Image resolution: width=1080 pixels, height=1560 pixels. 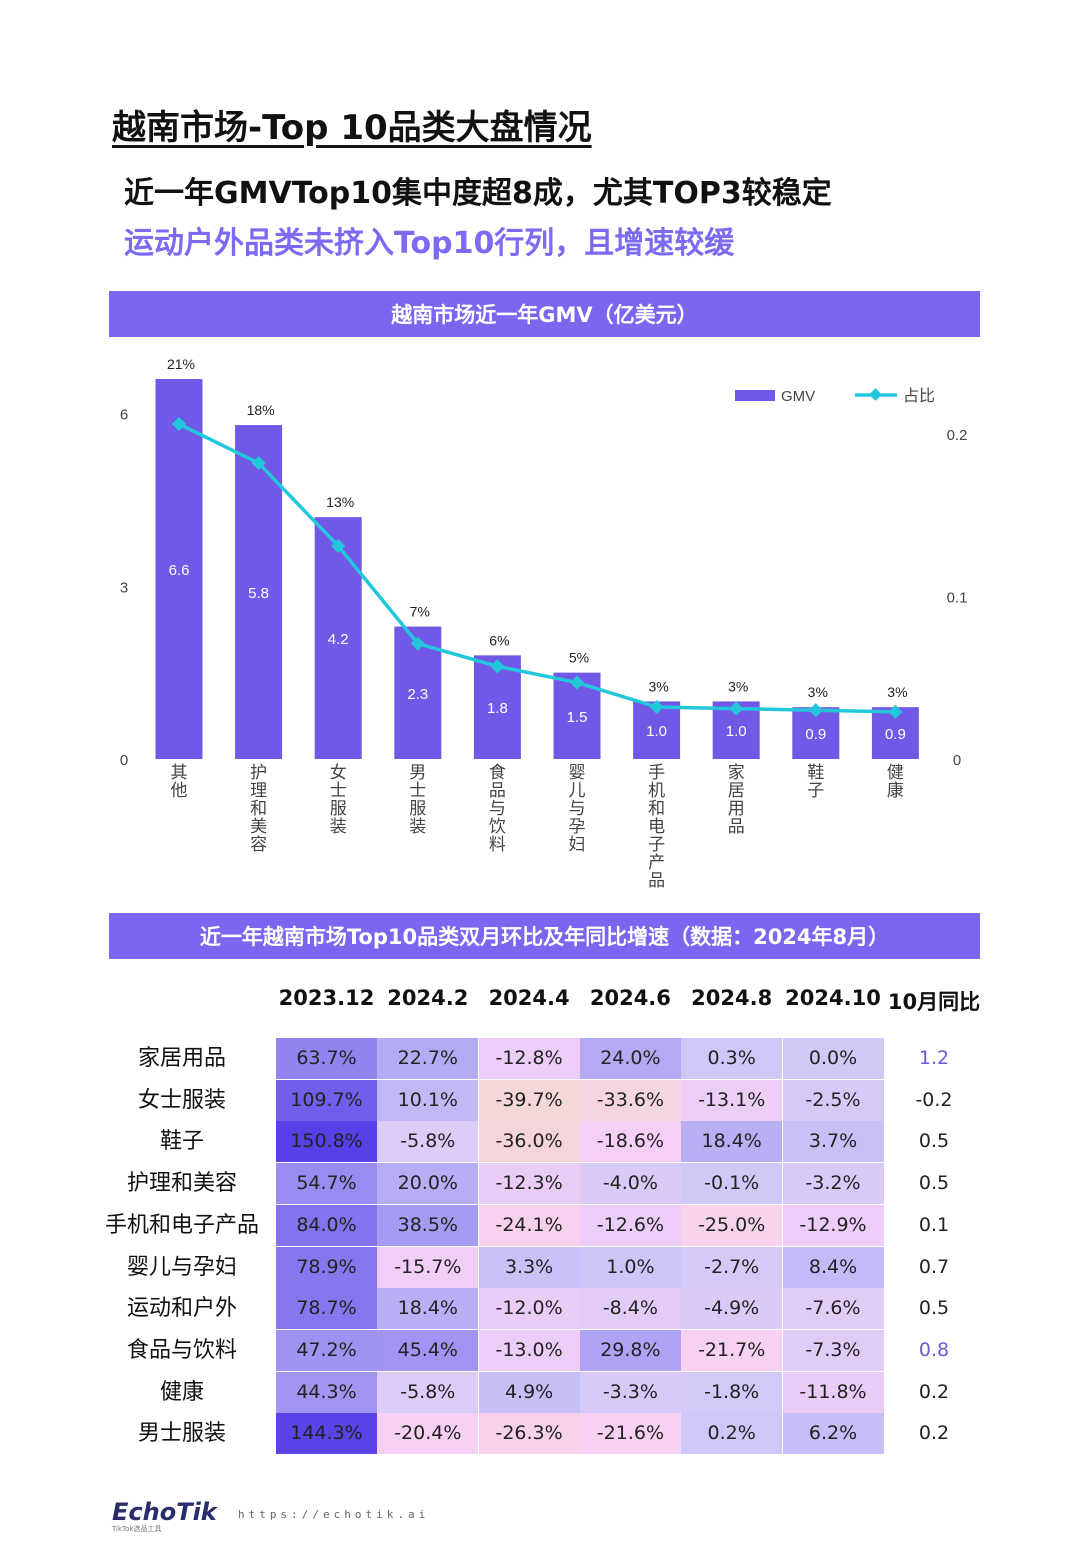 What do you see at coordinates (181, 1309) in the screenshot?
I see `table-row-label: 运动和户外` at bounding box center [181, 1309].